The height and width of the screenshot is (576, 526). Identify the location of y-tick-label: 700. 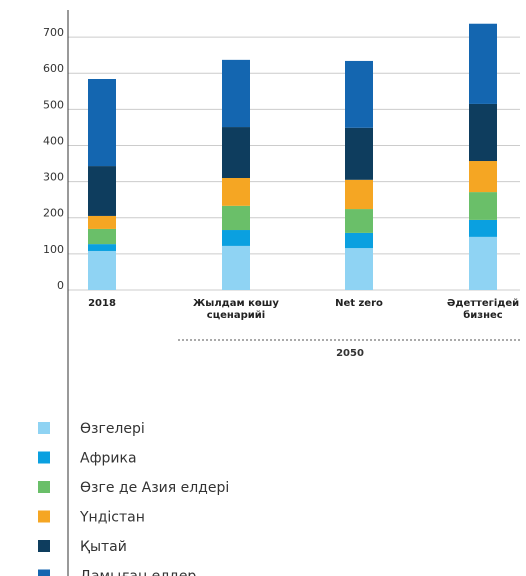
(53, 32).